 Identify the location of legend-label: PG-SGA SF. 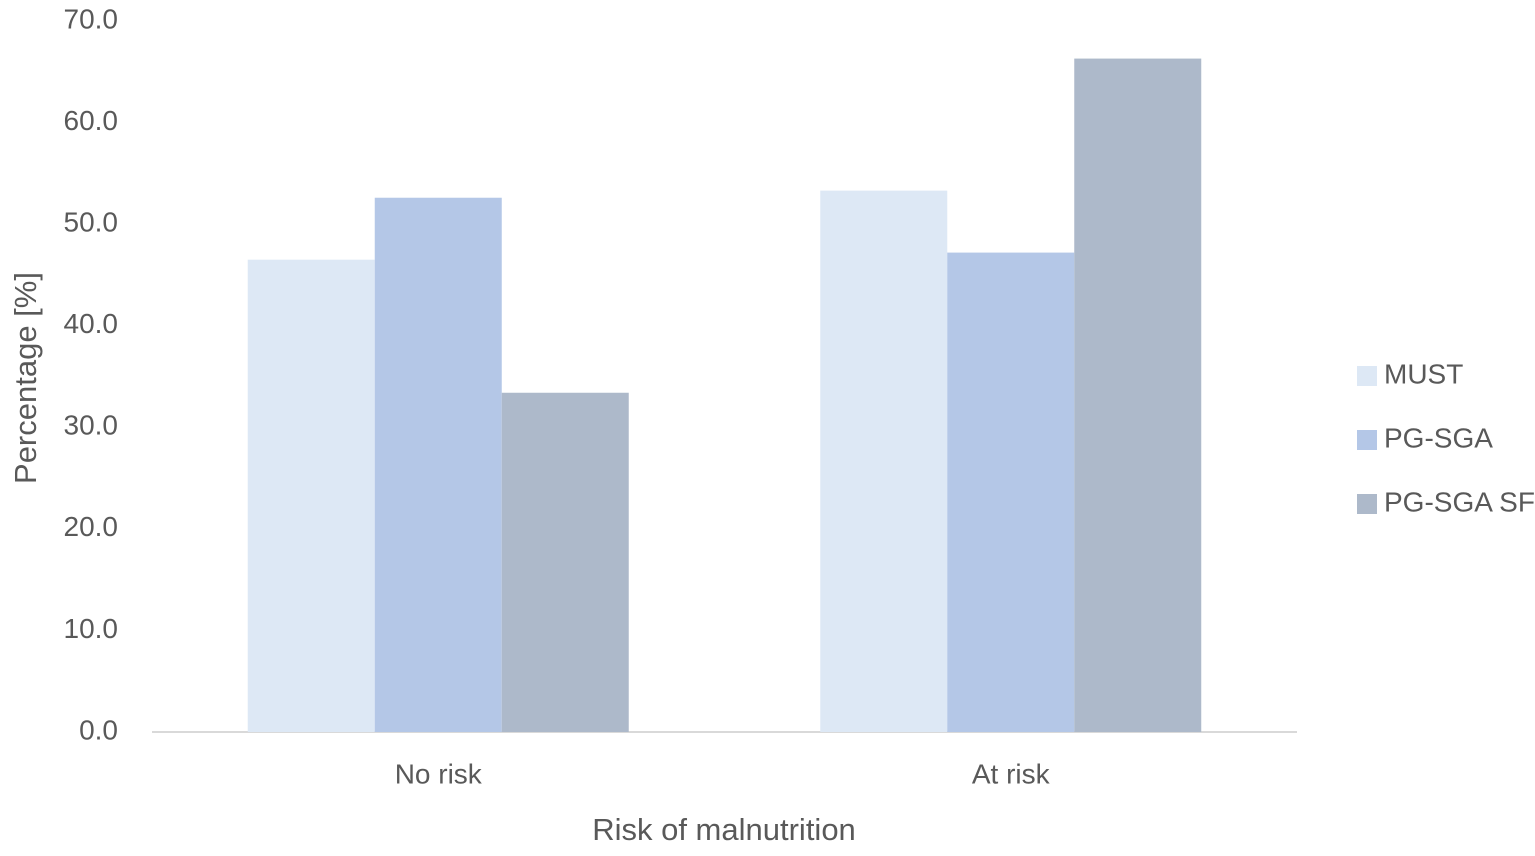
(1459, 501).